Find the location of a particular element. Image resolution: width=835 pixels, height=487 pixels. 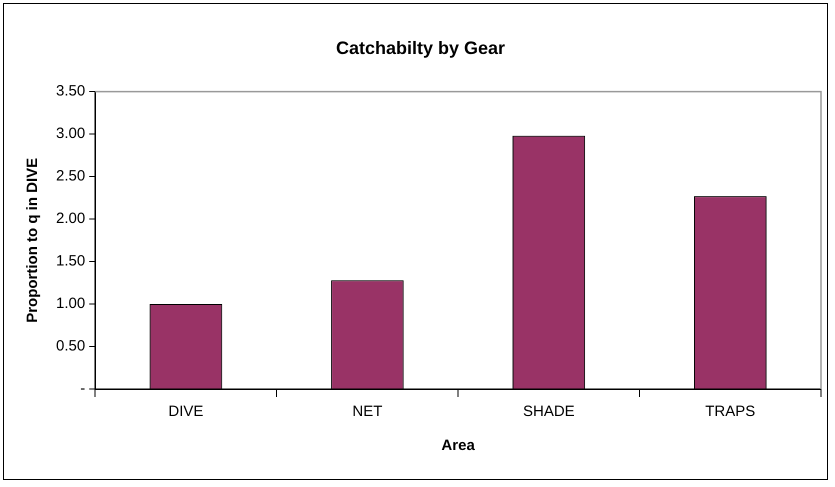

y-tick-label: 1.50 is located at coordinates (71, 261).